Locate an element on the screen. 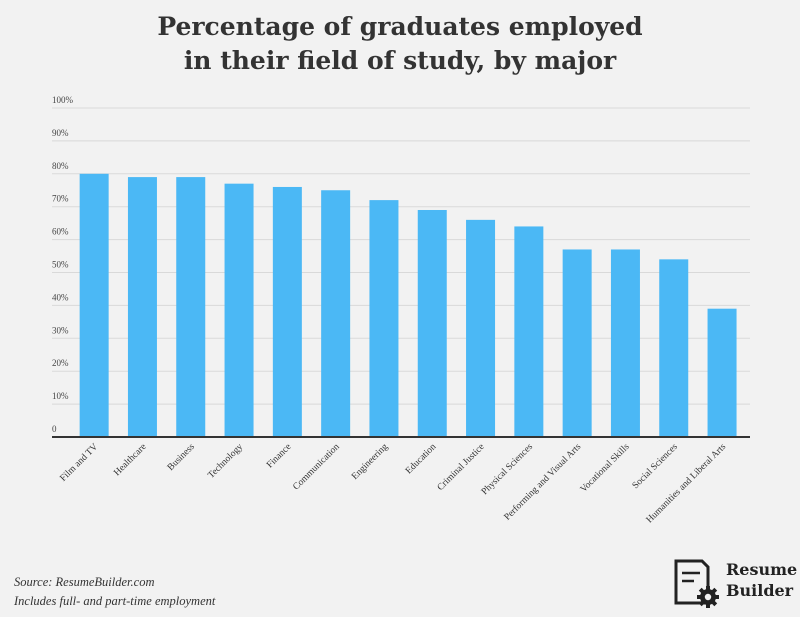  document-gear-icon is located at coordinates (696, 583).